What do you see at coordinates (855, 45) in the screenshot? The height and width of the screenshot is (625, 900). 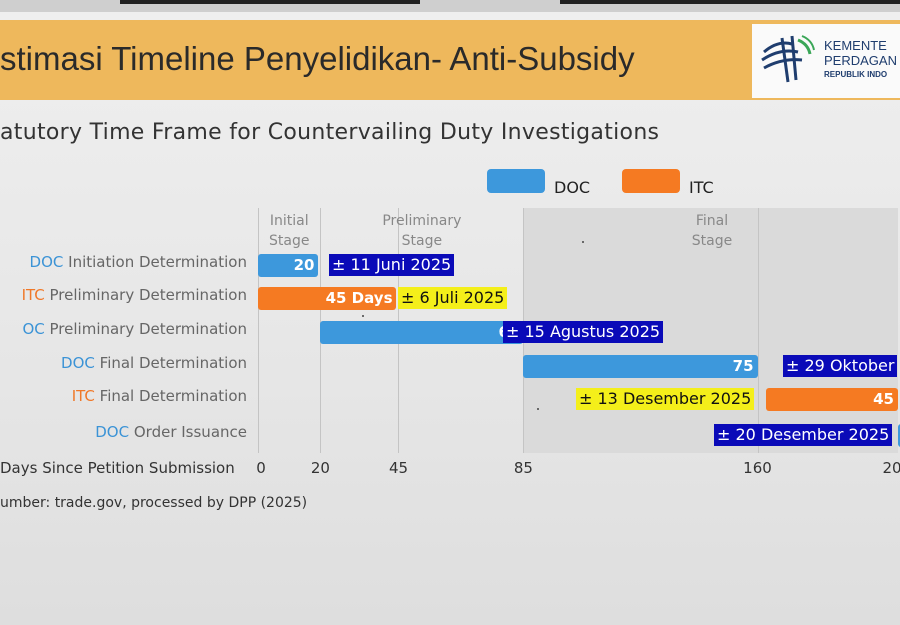 I see `logo-text-line-1: KEMENTE` at bounding box center [855, 45].